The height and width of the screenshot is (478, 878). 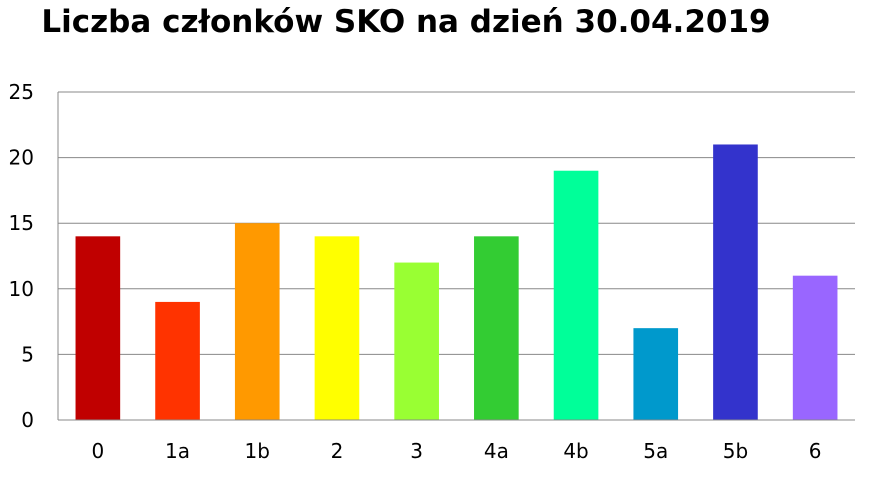 What do you see at coordinates (655, 451) in the screenshot?
I see `x-tick-label: 5a` at bounding box center [655, 451].